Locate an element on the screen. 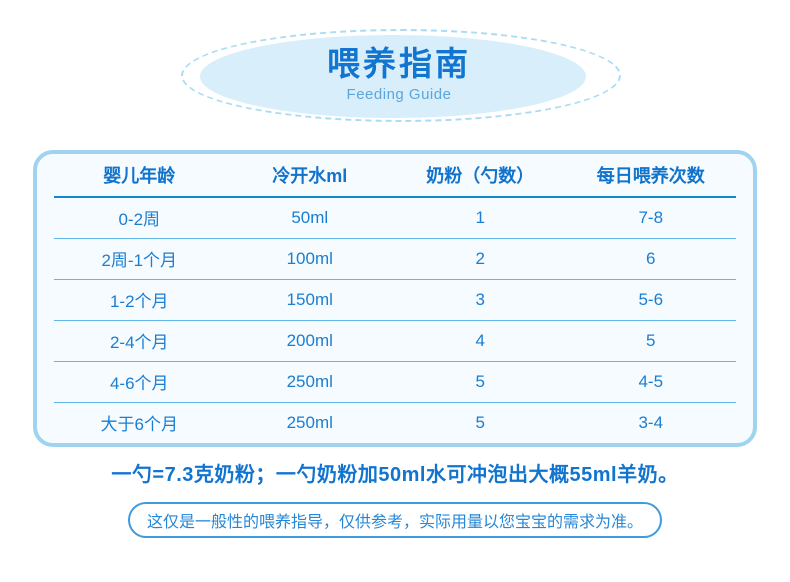 This screenshot has height=582, width=790. table-header-row: 婴儿年龄 冷开水ml 奶粉（勺数） 每日喂养次数 is located at coordinates (395, 176).